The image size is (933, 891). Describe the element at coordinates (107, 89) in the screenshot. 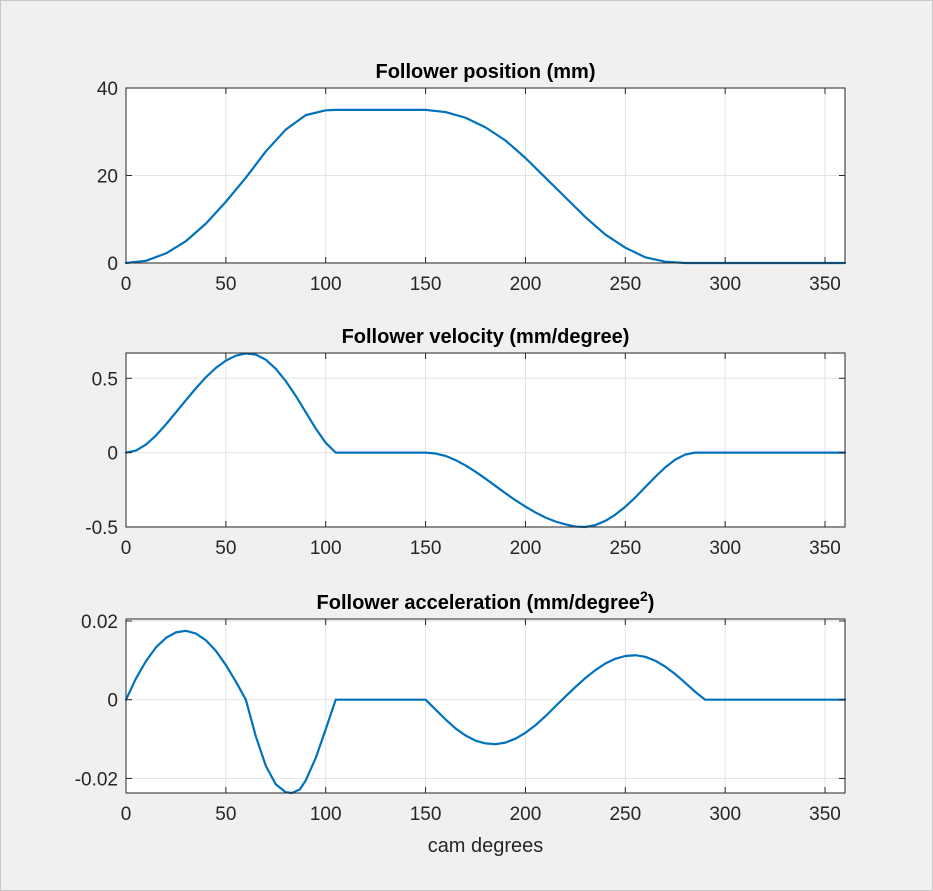

I see `y-tick-label: 40` at that location.